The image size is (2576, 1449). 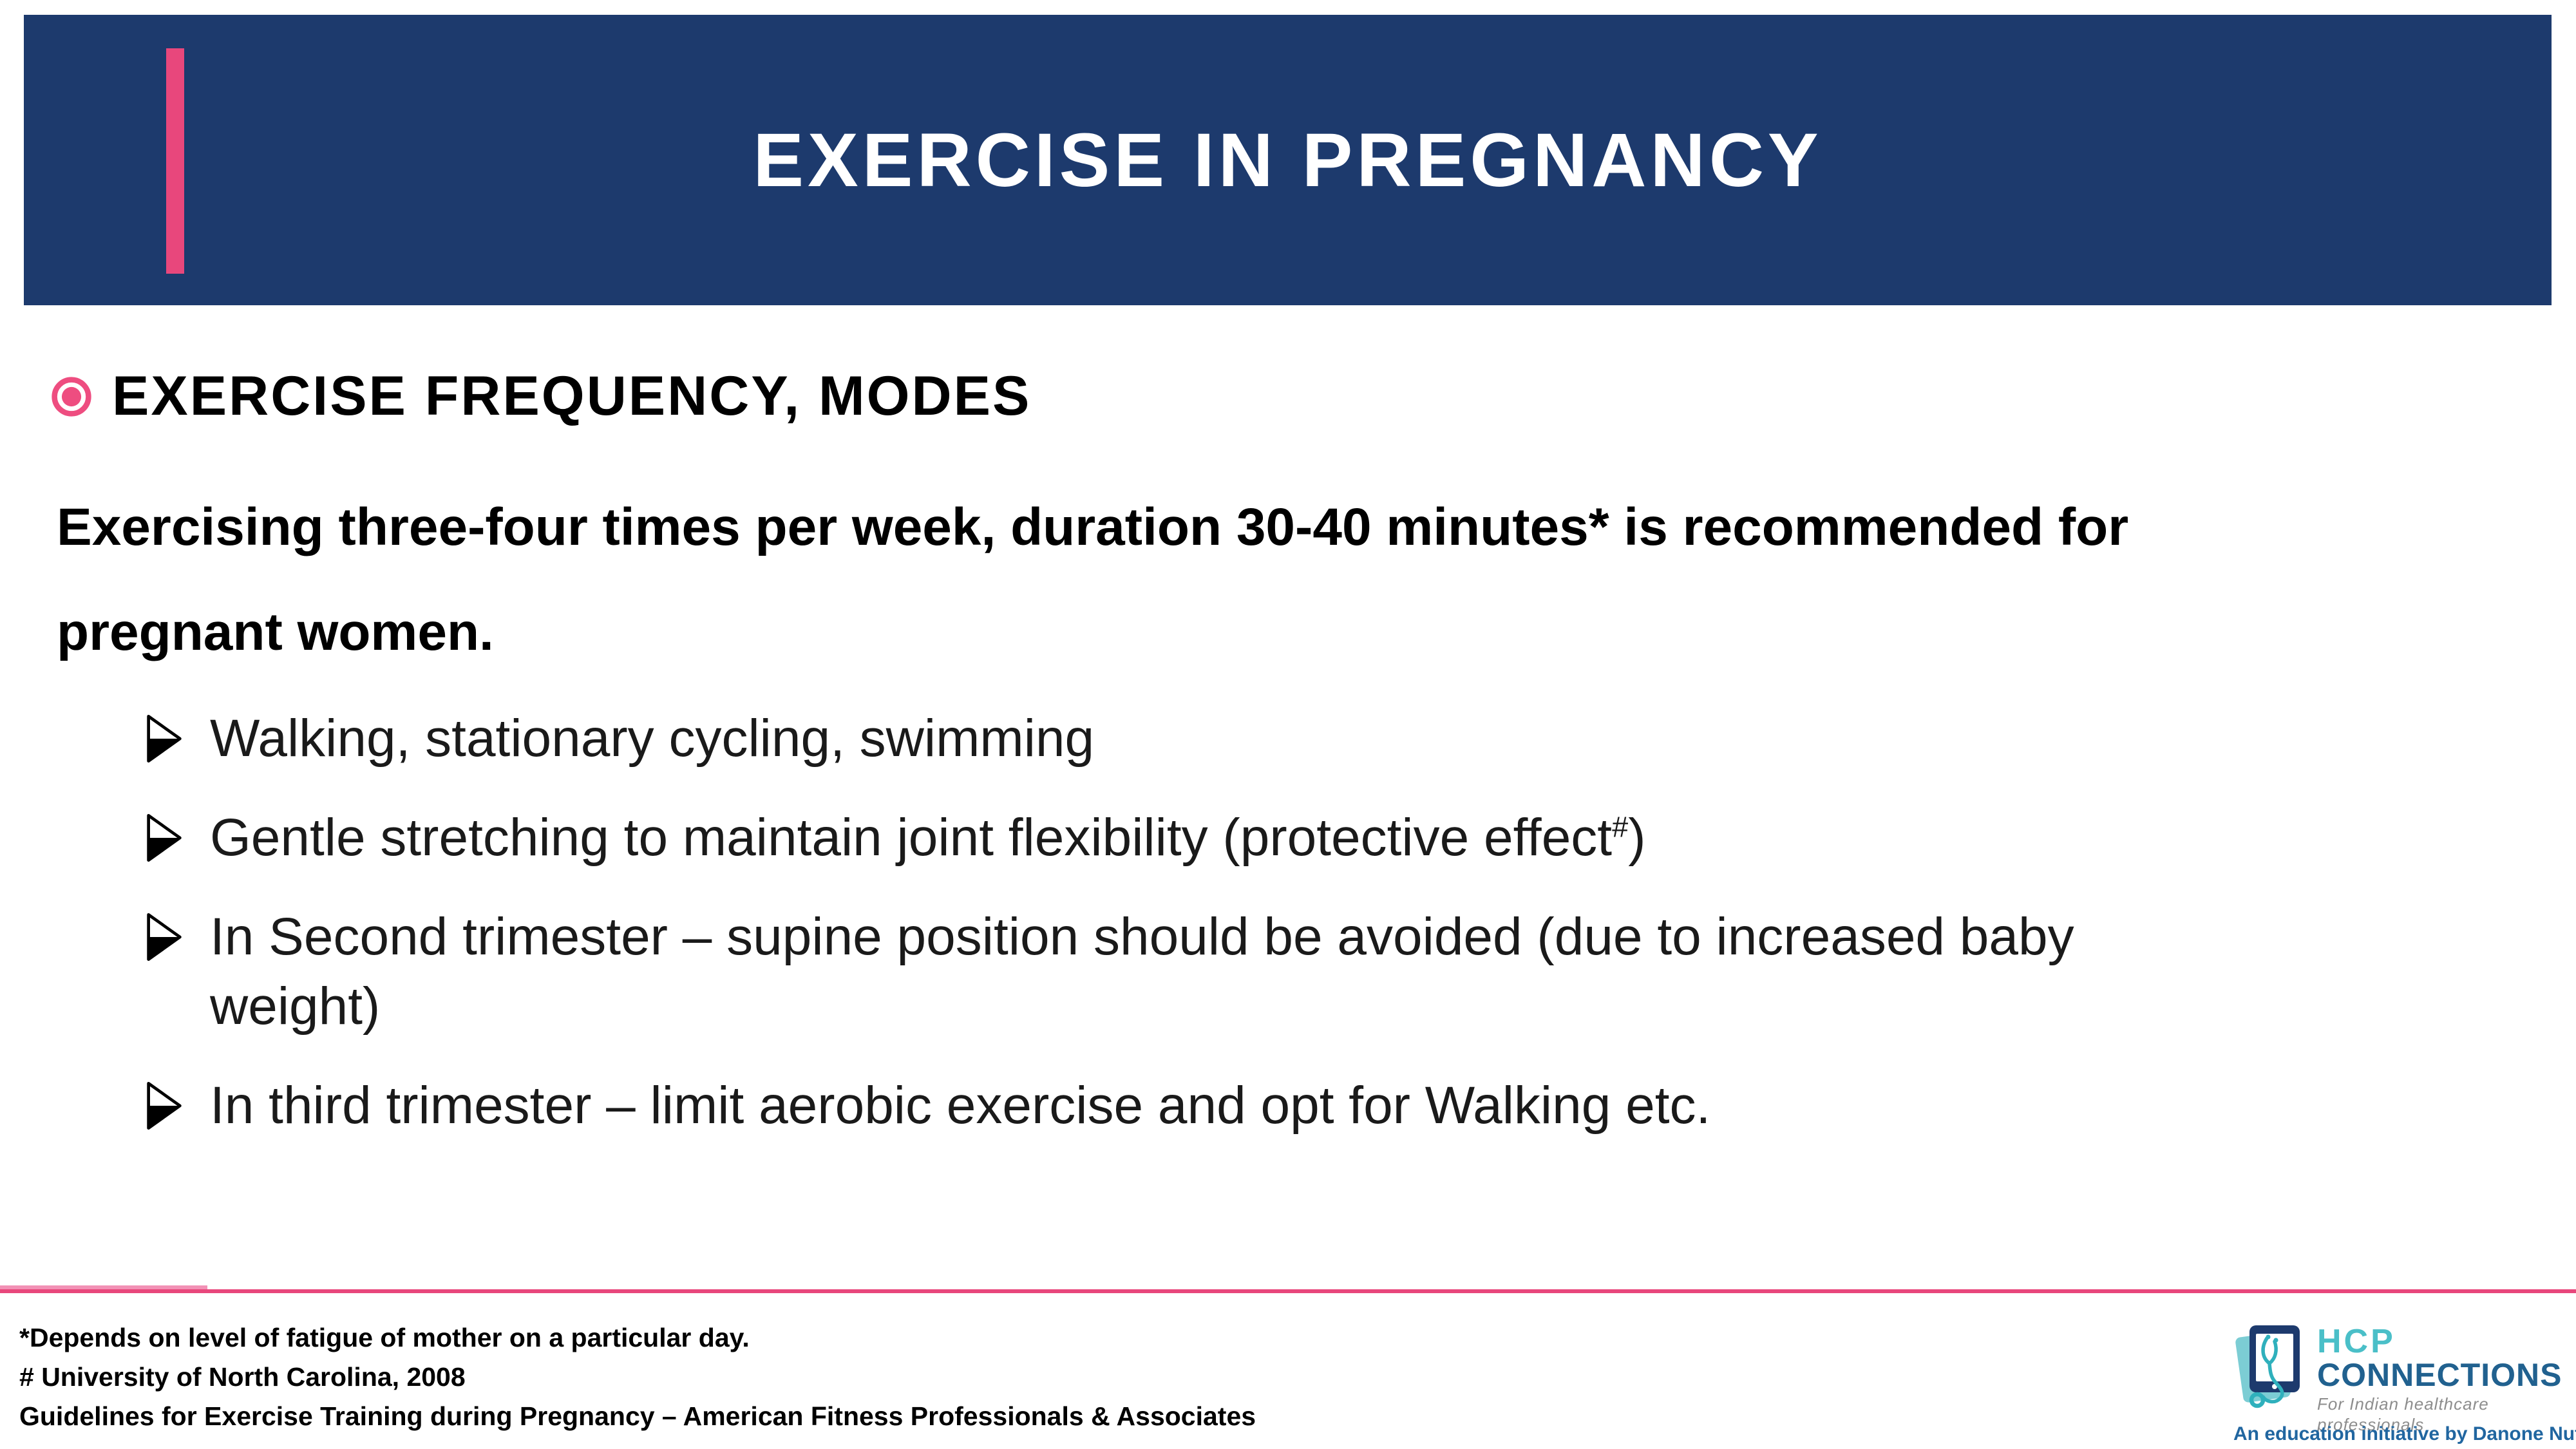 What do you see at coordinates (71, 397) in the screenshot?
I see `target-bullet-icon` at bounding box center [71, 397].